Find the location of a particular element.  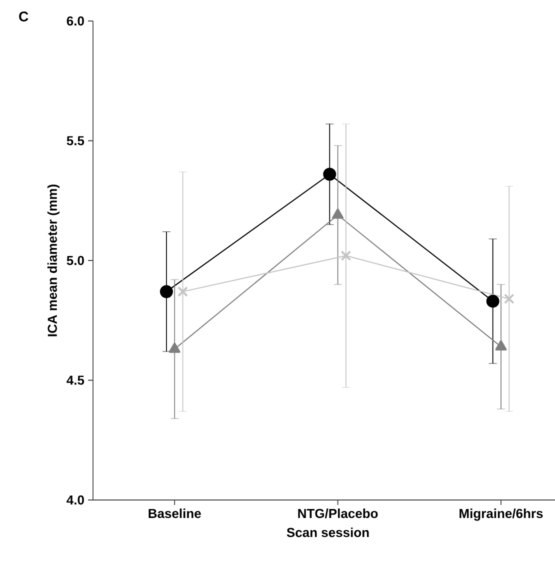

x-tick-label: Migraine/6hrs is located at coordinates (501, 514).